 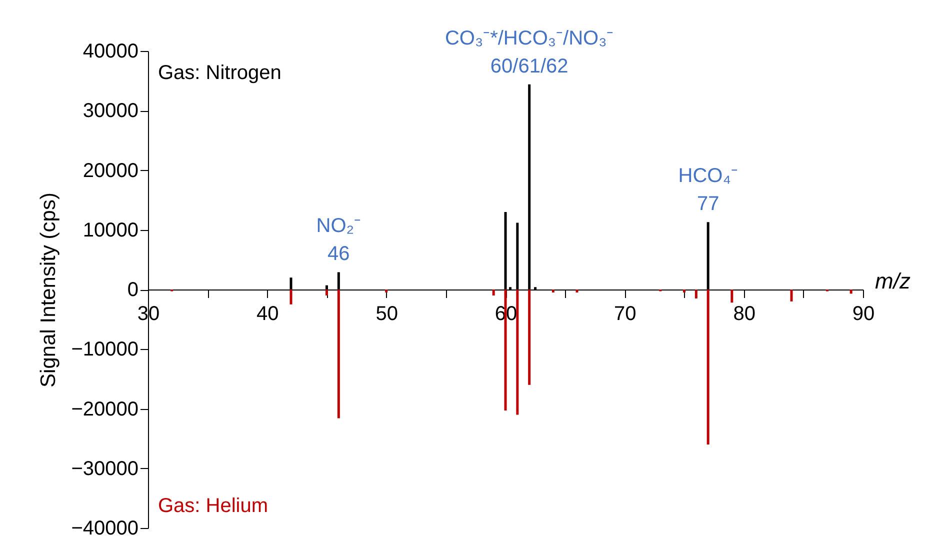 What do you see at coordinates (104, 527) in the screenshot?
I see `y-tick-label: −40000` at bounding box center [104, 527].